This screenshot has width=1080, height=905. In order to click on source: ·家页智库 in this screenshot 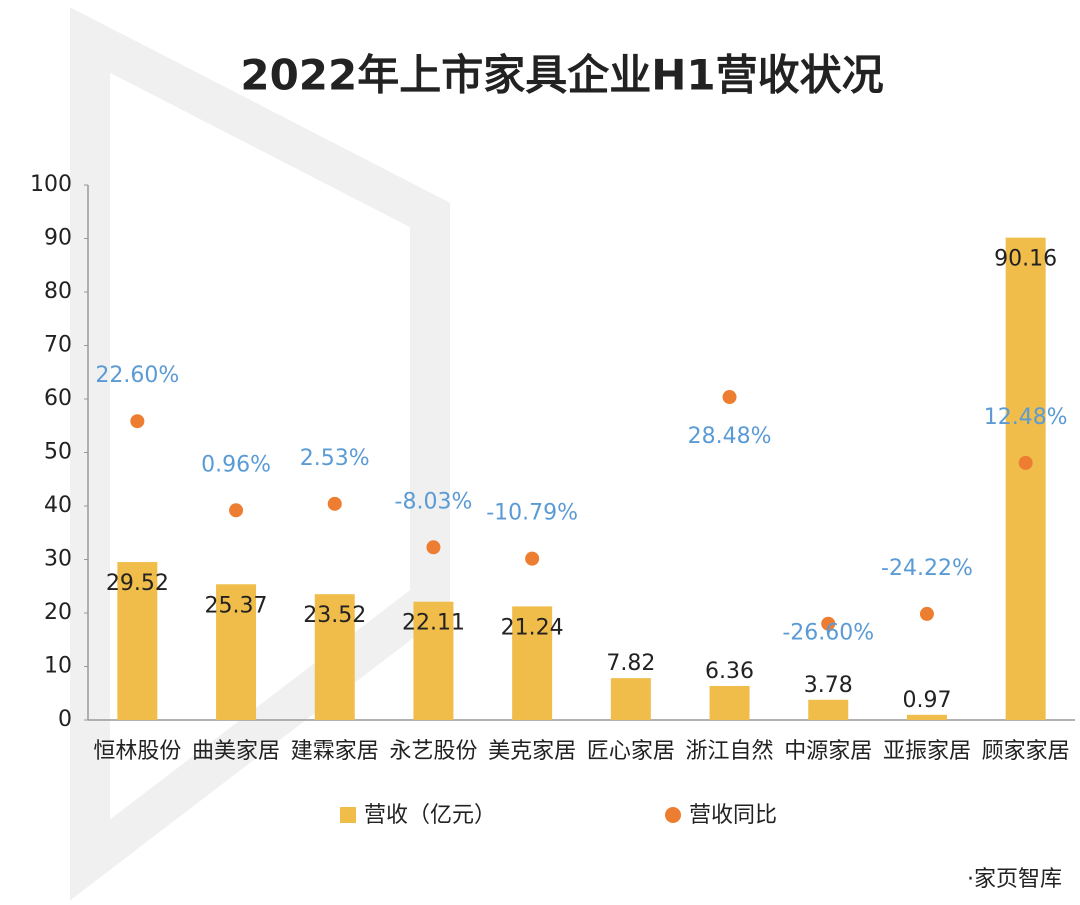, I will do `click(1014, 879)`.